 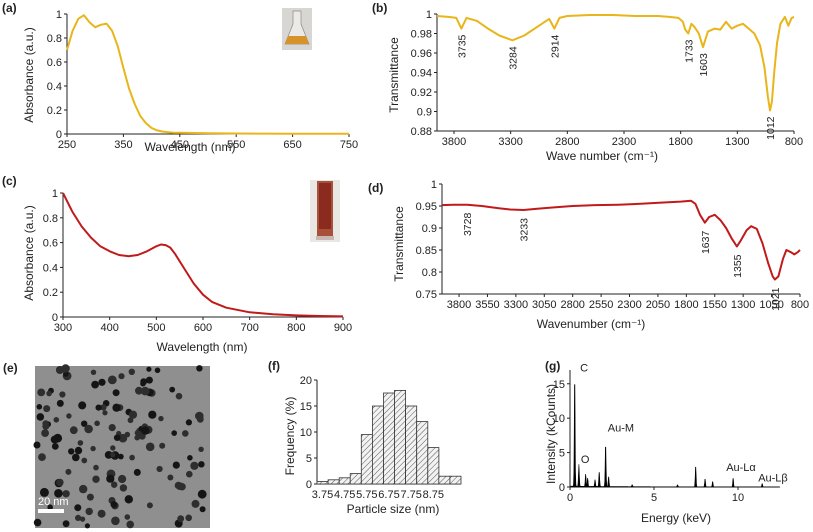 What do you see at coordinates (50, 268) in the screenshot?
I see `y-tick-label: 0.4` at bounding box center [50, 268].